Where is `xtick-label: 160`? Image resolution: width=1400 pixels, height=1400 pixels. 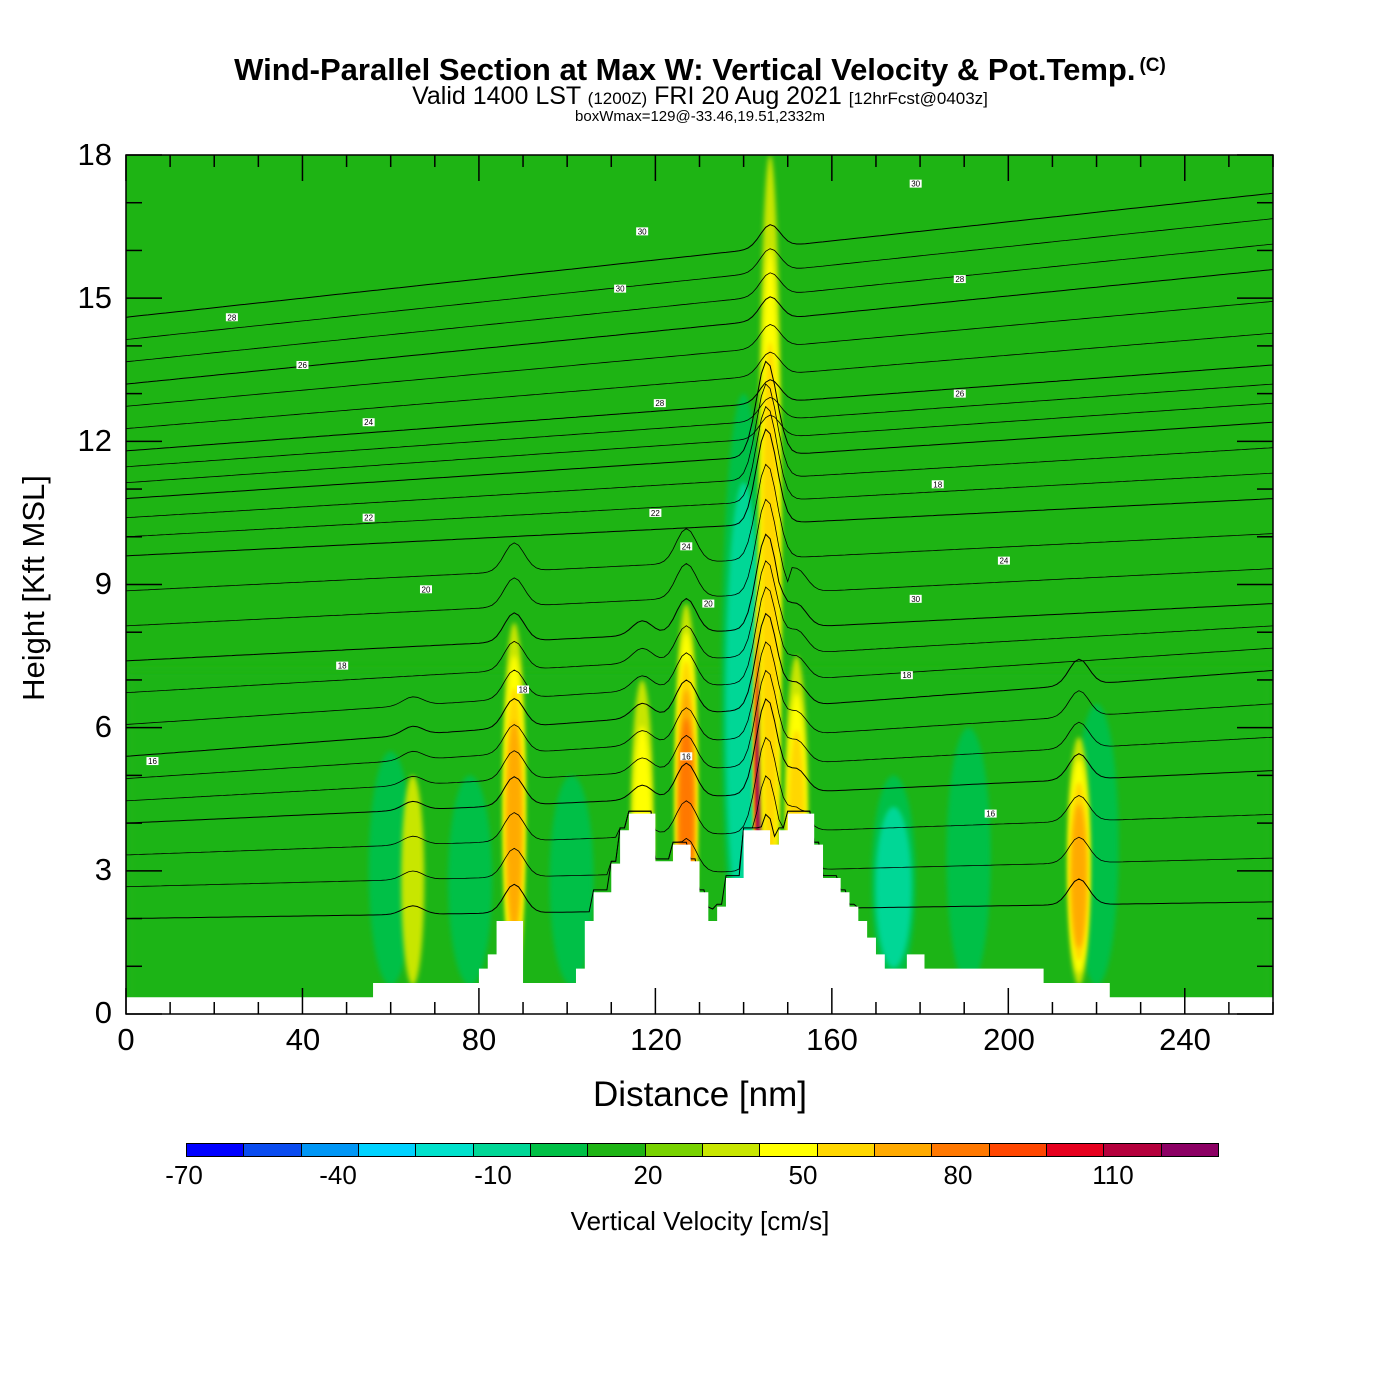 xtick-label: 160 is located at coordinates (832, 1039).